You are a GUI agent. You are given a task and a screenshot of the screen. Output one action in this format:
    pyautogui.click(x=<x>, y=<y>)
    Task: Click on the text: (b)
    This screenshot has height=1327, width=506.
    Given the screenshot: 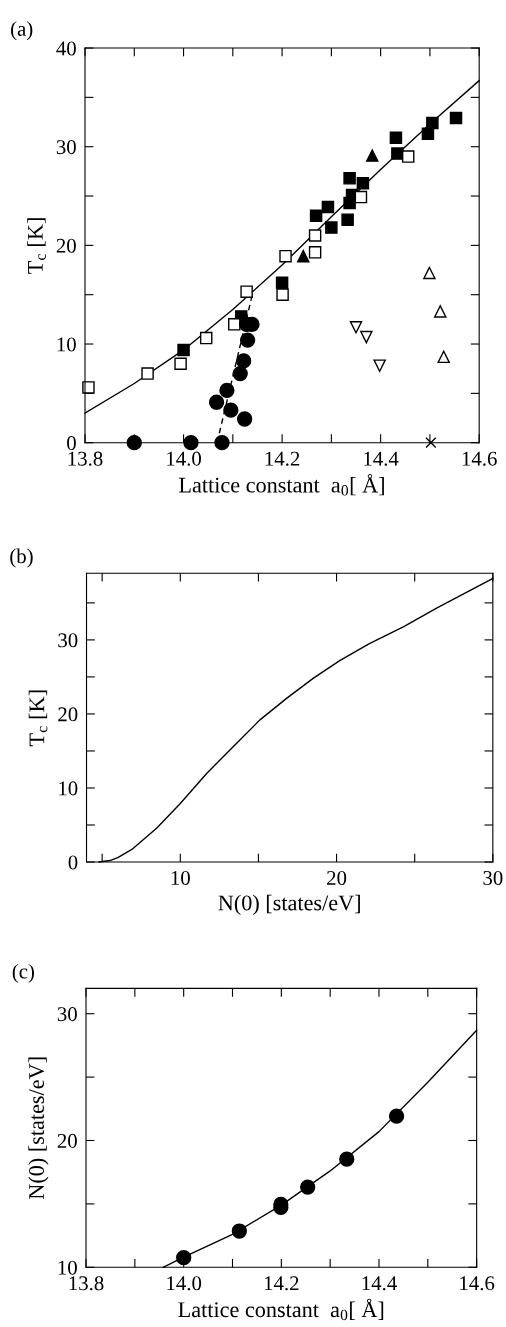 What is the action you would take?
    pyautogui.click(x=21, y=558)
    